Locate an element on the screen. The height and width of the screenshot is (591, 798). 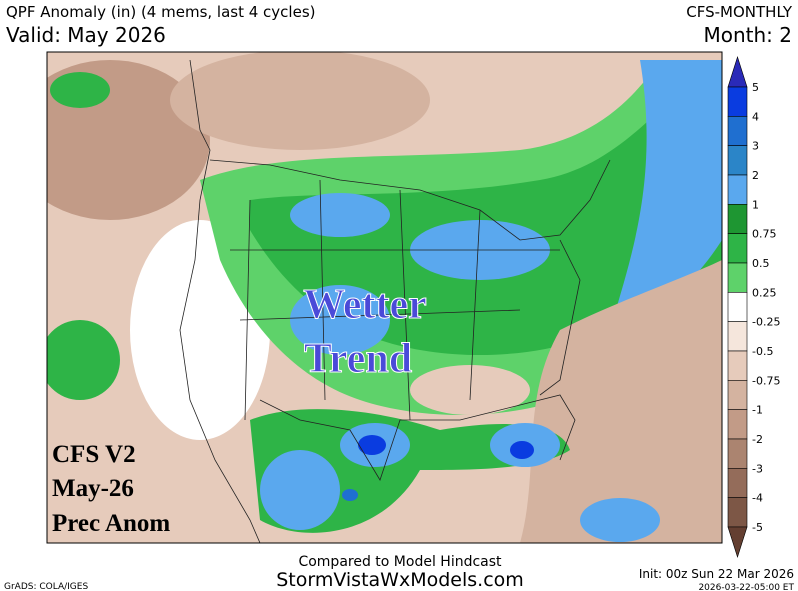
colorbar-label: -2 is located at coordinates (757, 439).